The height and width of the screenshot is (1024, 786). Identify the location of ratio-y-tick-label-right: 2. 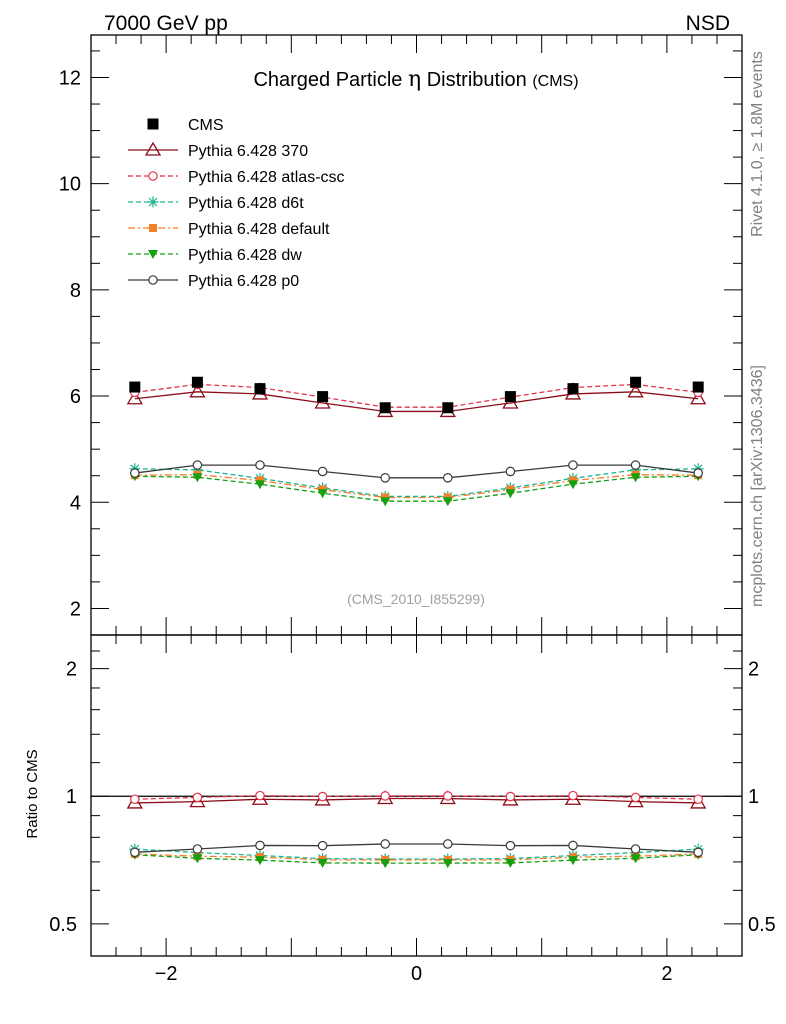
(753, 670).